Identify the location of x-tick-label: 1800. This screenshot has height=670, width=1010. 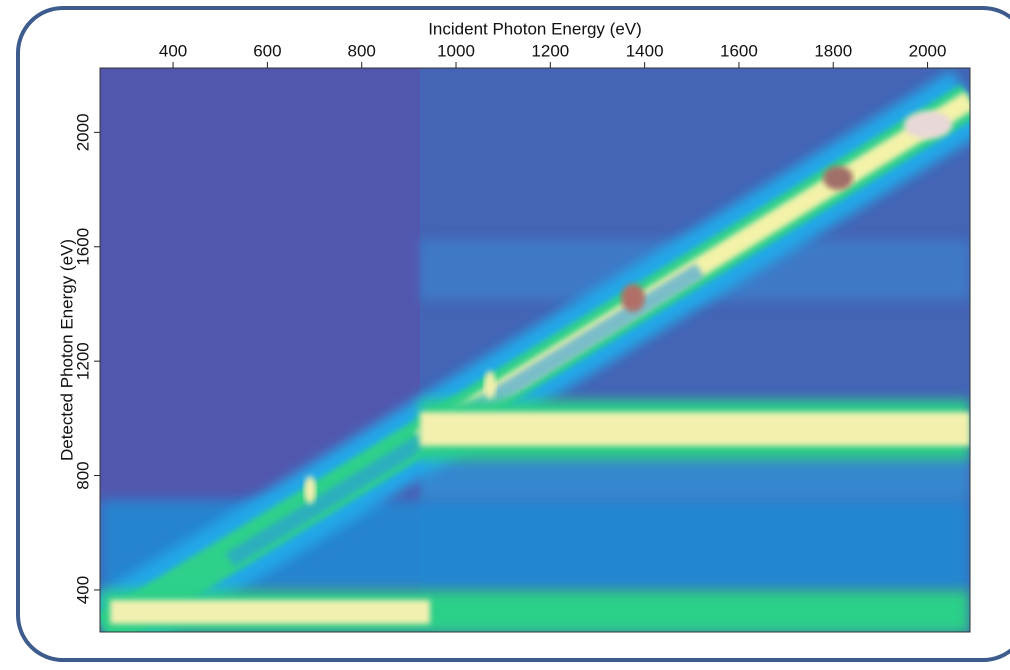
(833, 50).